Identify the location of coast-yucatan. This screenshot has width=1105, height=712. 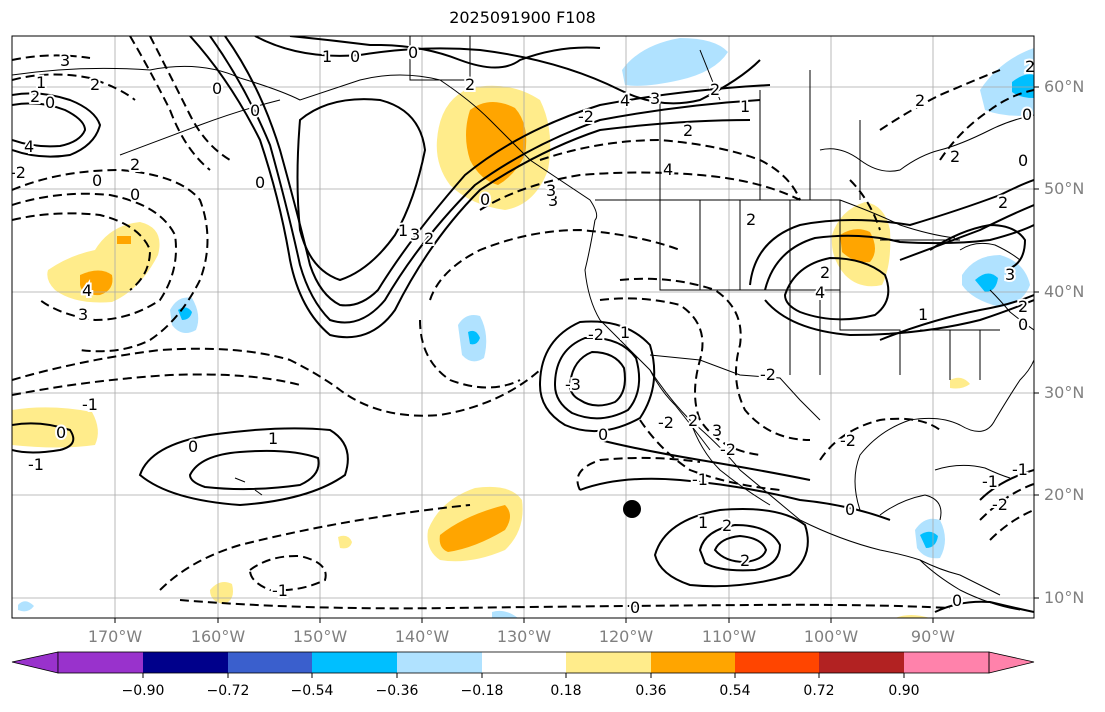
(910, 507).